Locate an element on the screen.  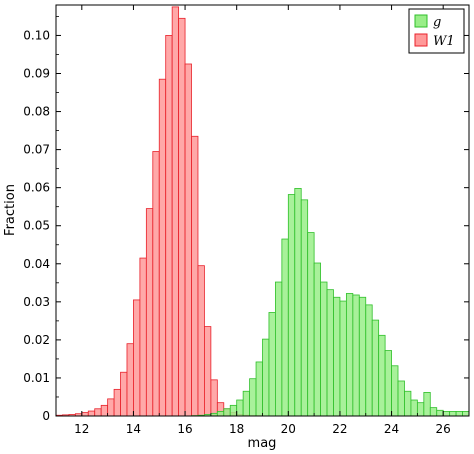
y-tick-label: 0.08 is located at coordinates (36, 112).